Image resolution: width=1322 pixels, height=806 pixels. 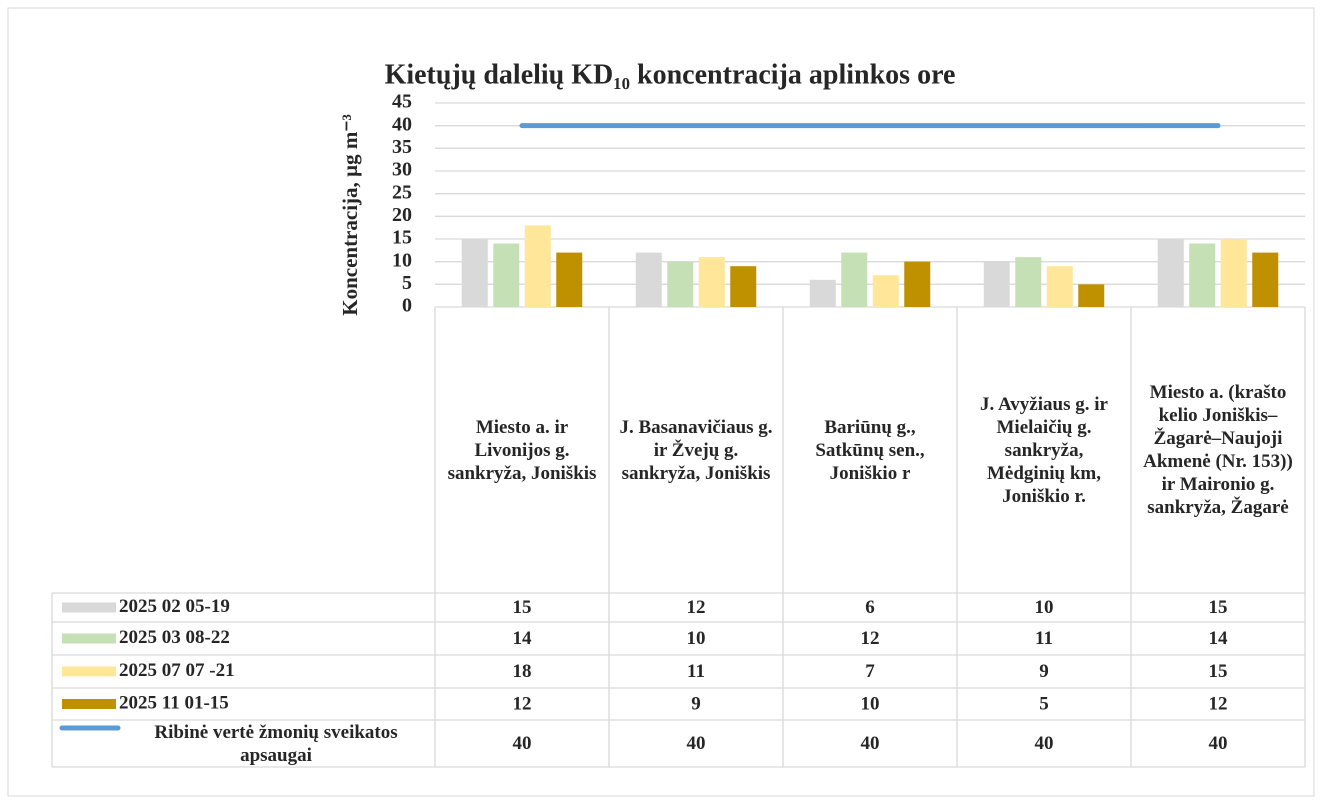 What do you see at coordinates (870, 671) in the screenshot?
I see `table-value: 7` at bounding box center [870, 671].